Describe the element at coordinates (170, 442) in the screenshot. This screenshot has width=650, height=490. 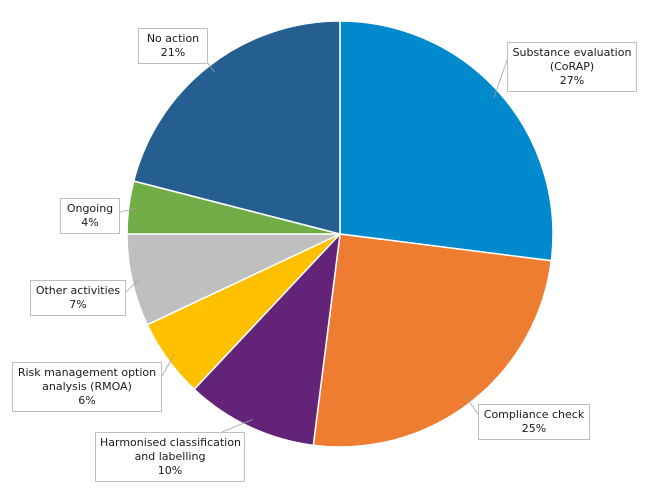
I see `data-label-category: Harmonised classification` at that location.